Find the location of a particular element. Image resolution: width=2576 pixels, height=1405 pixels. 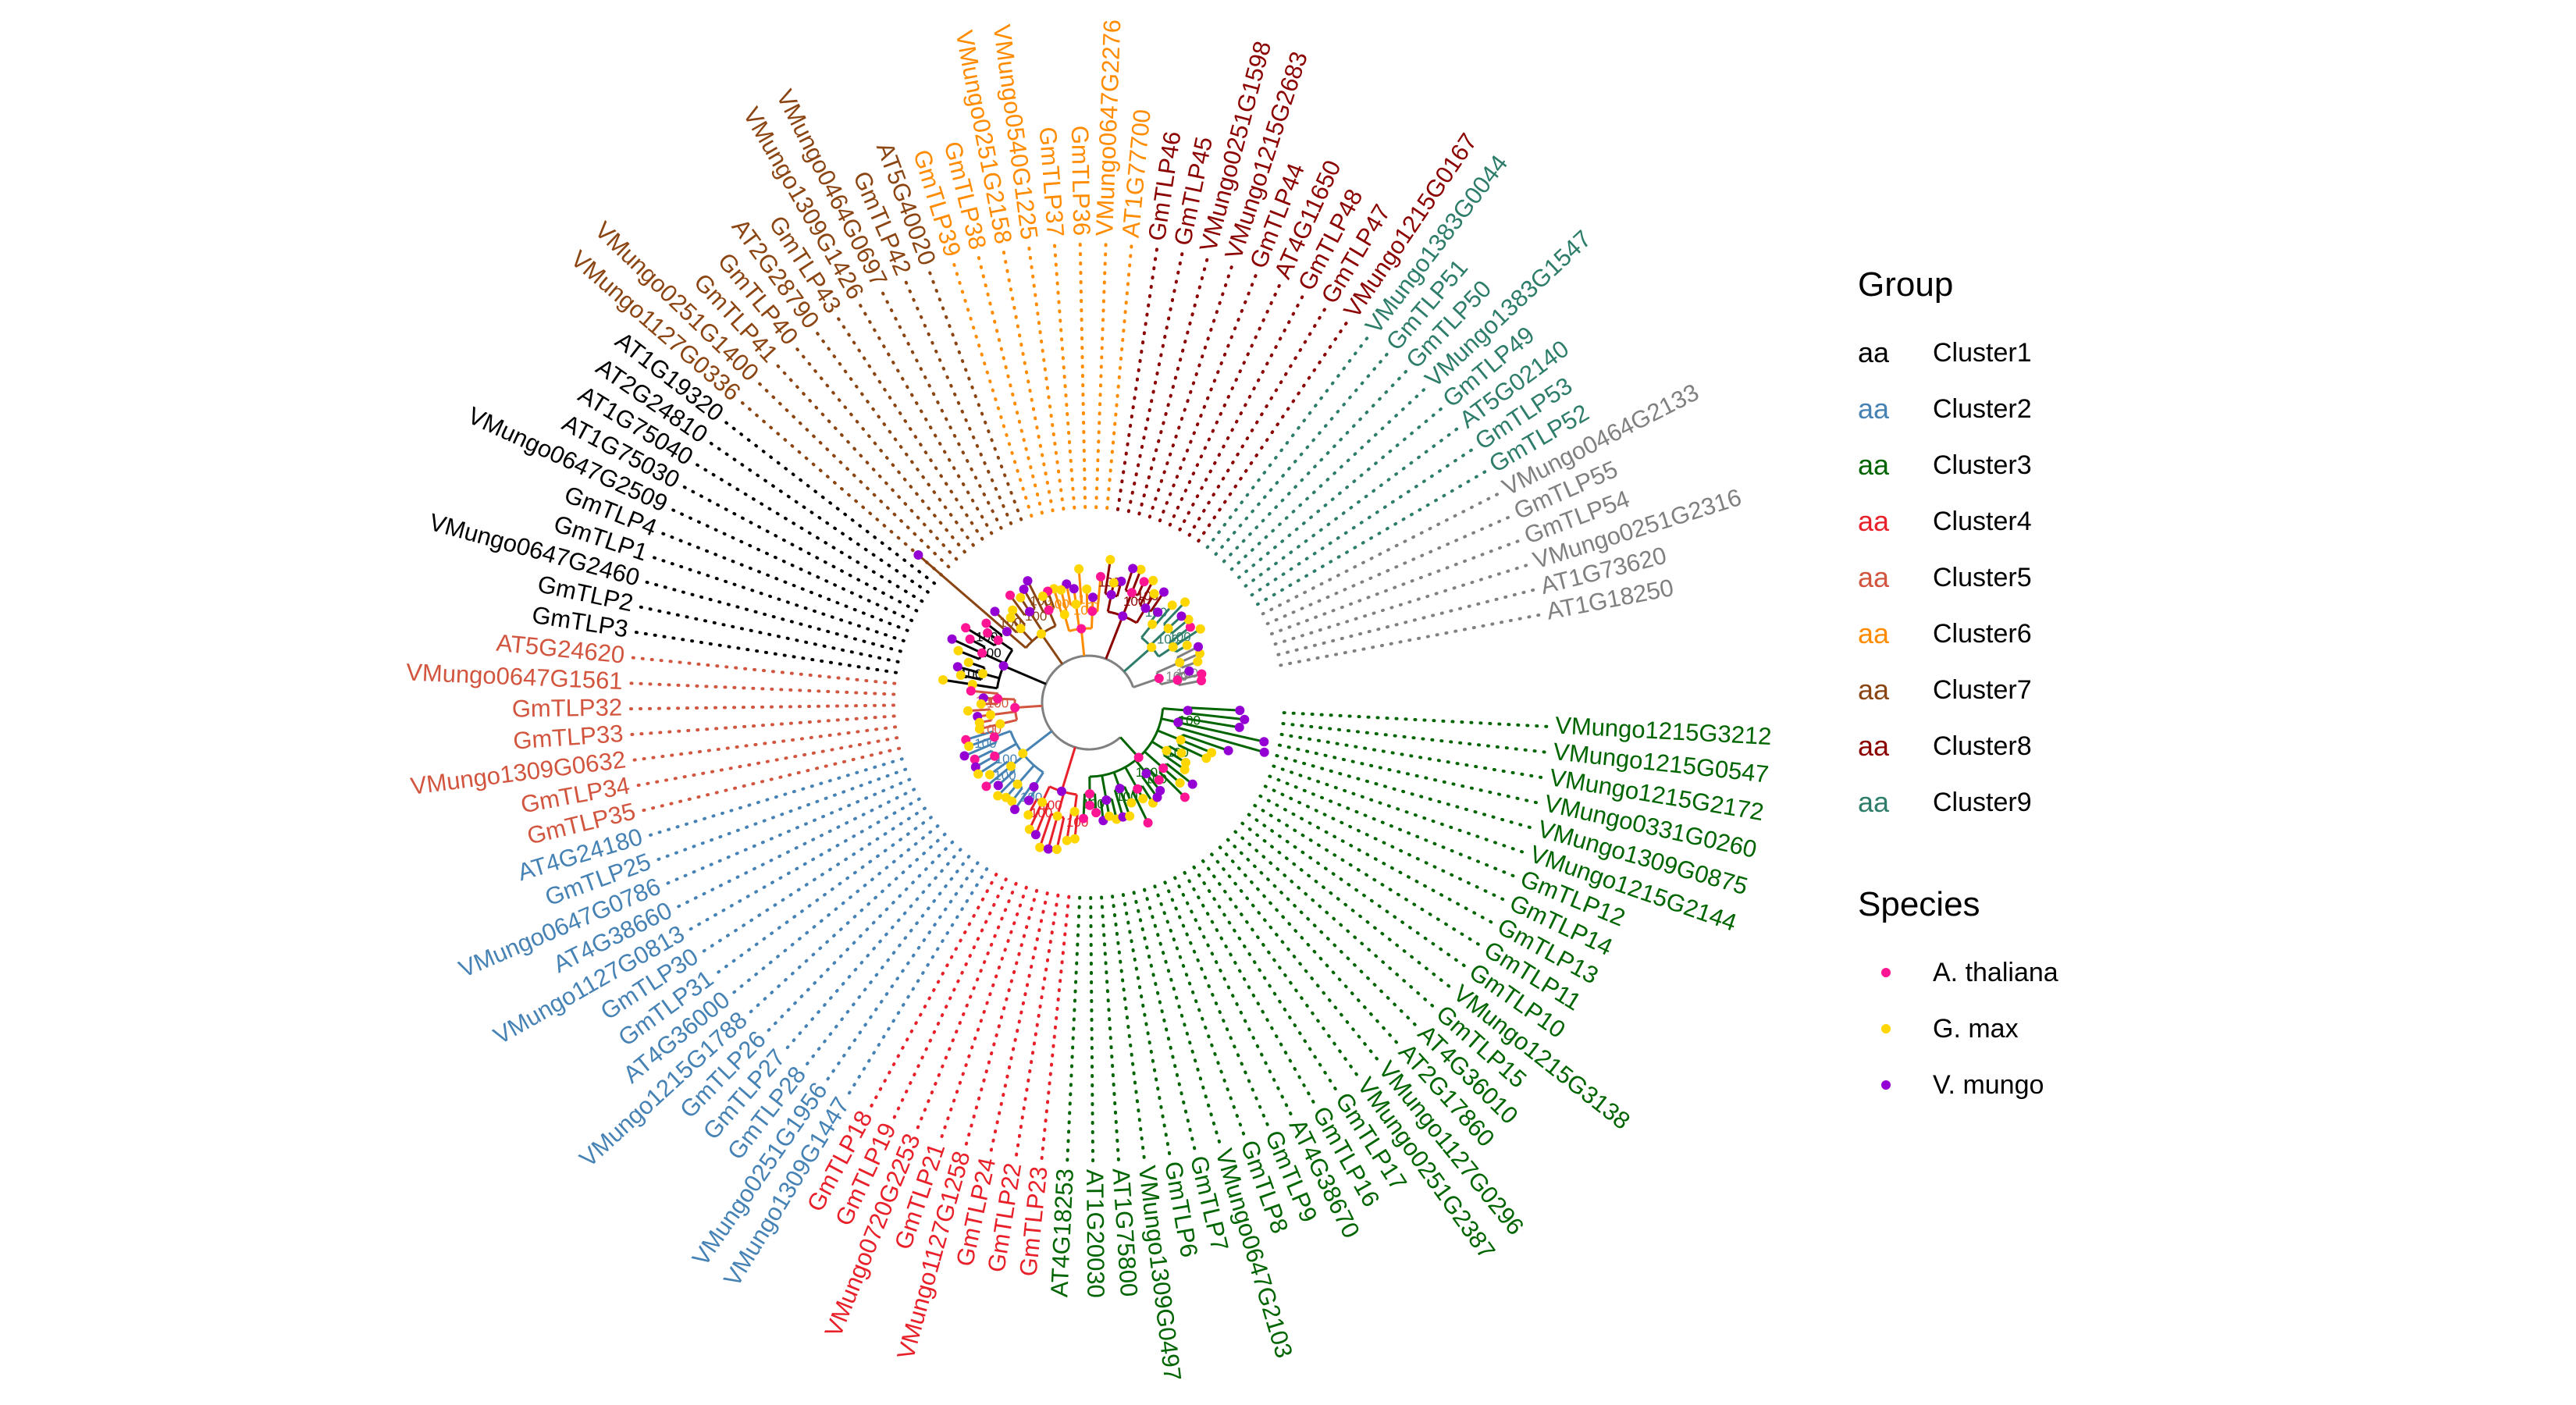

species-legend-label: V. mungo is located at coordinates (1988, 1084).